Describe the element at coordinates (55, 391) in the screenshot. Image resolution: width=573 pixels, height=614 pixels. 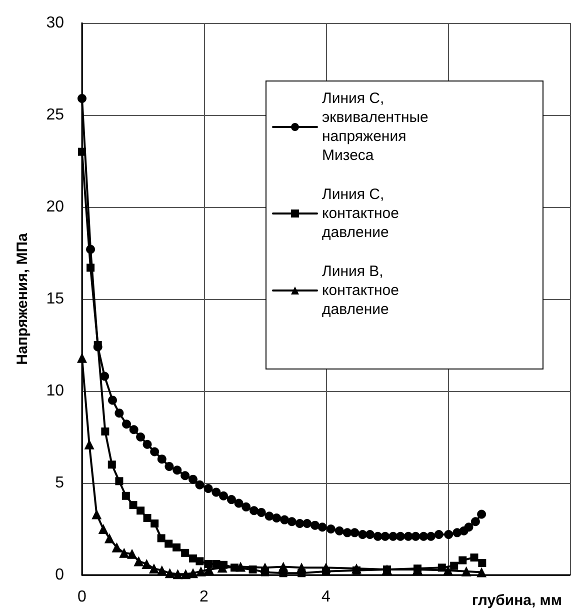
I see `y-tick-label: 10` at that location.